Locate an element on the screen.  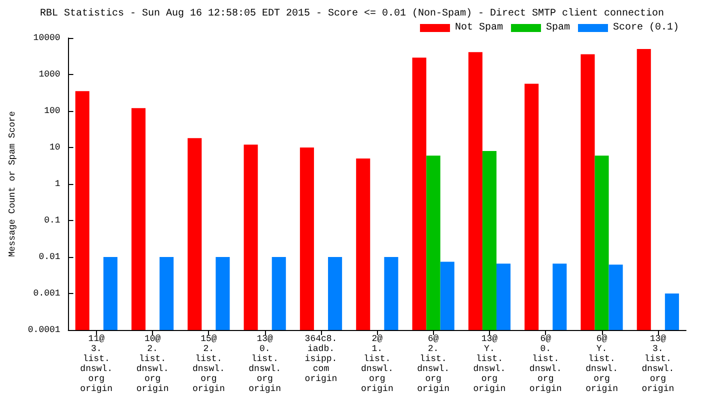
x-tick-label: 15@ 2. list. dnswl. org origin is located at coordinates (208, 364).